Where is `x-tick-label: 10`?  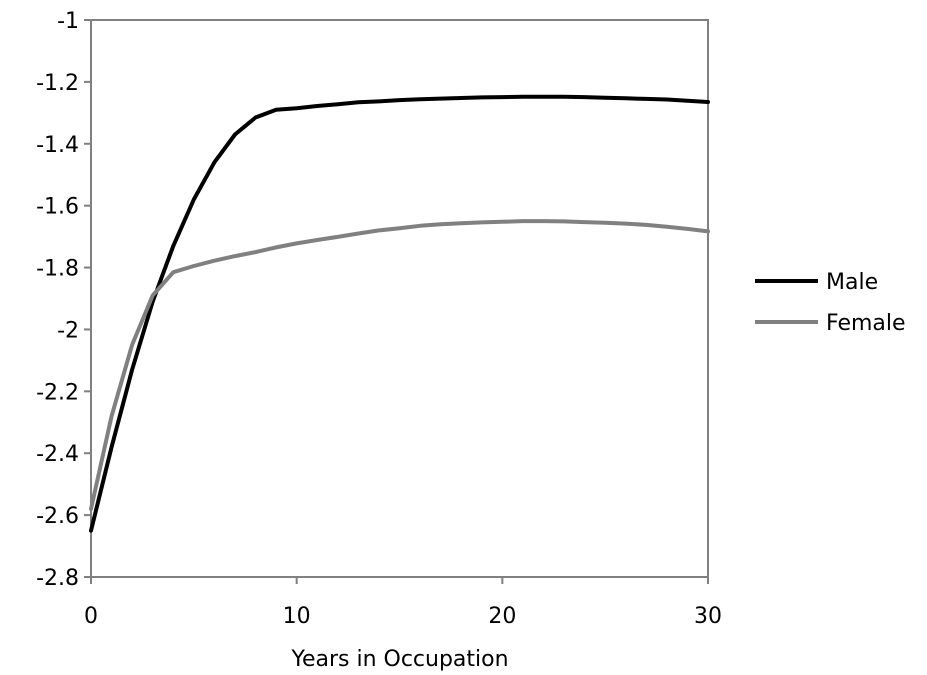
x-tick-label: 10 is located at coordinates (297, 616).